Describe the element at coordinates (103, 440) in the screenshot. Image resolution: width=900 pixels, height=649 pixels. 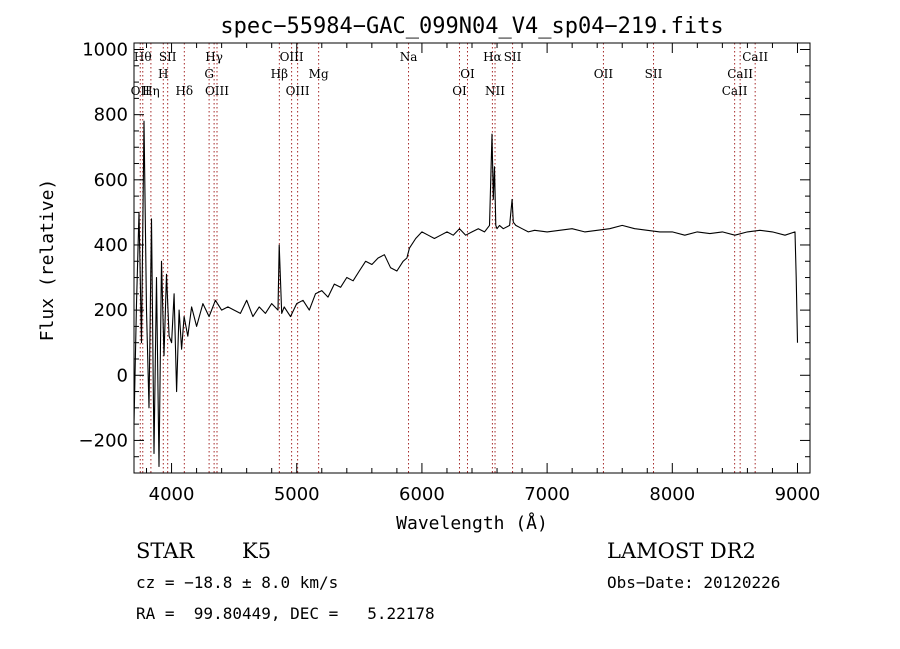
I see `y-tick-label: −200` at that location.